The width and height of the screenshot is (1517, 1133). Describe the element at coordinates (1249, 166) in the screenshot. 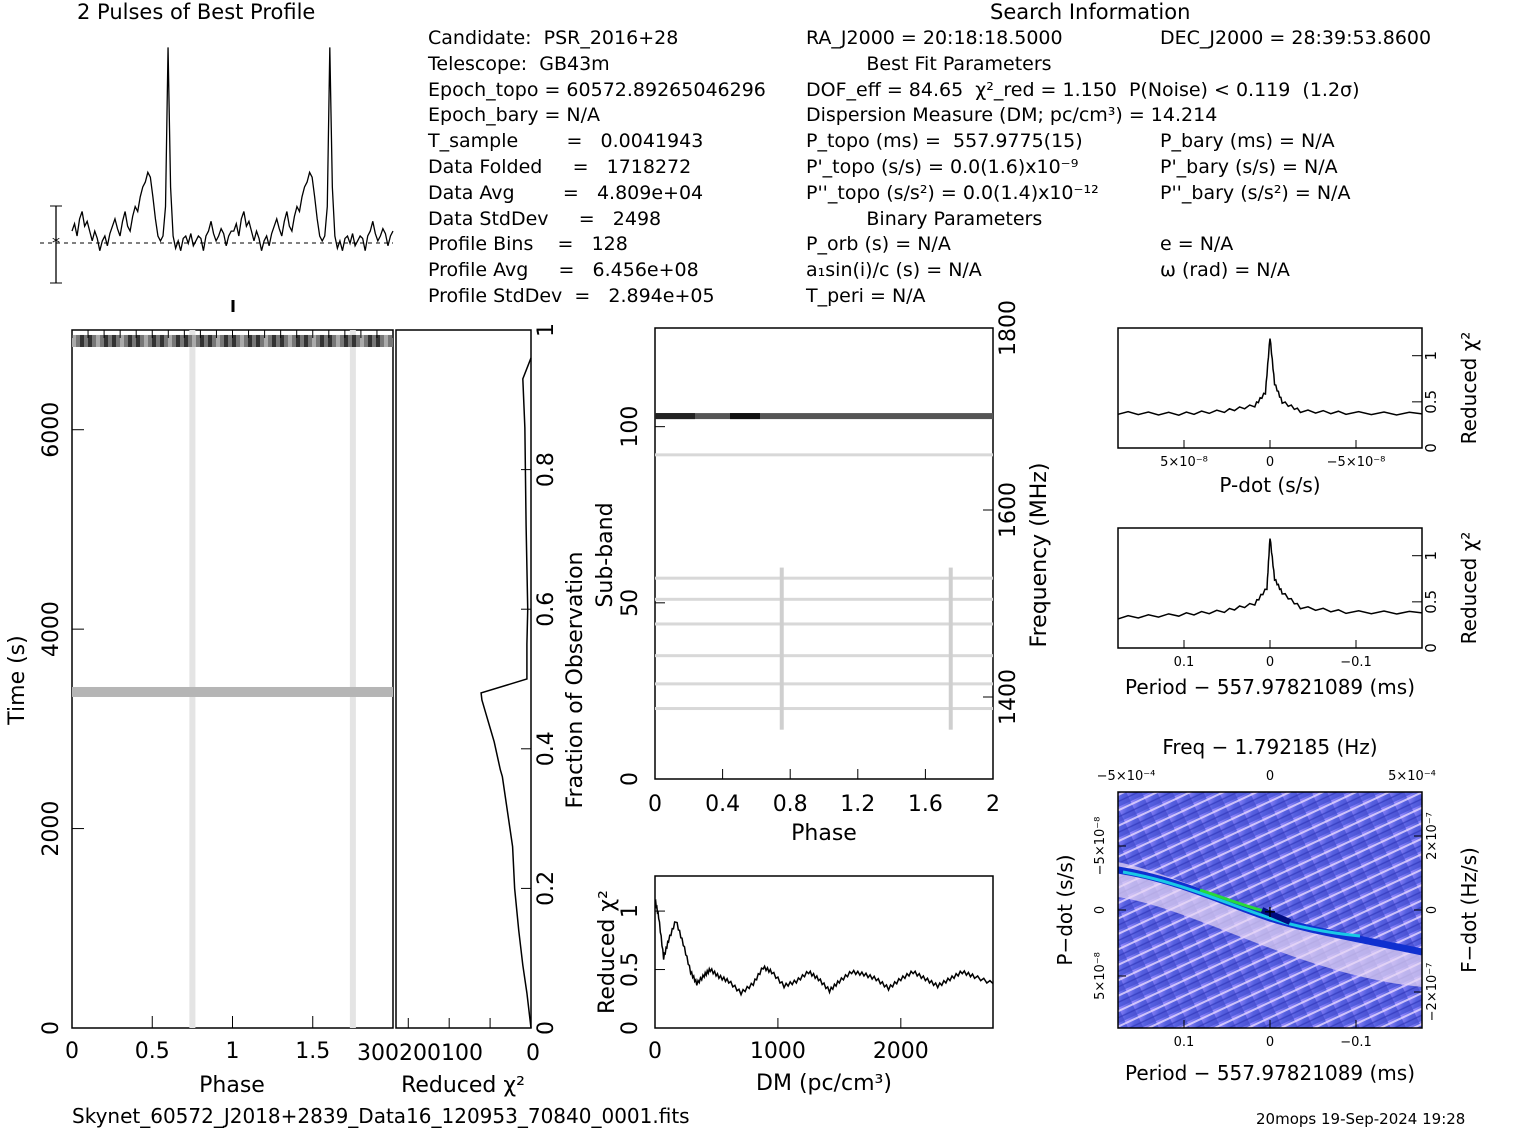

I see `info-line: P'_bary (s/s) = N/A` at that location.